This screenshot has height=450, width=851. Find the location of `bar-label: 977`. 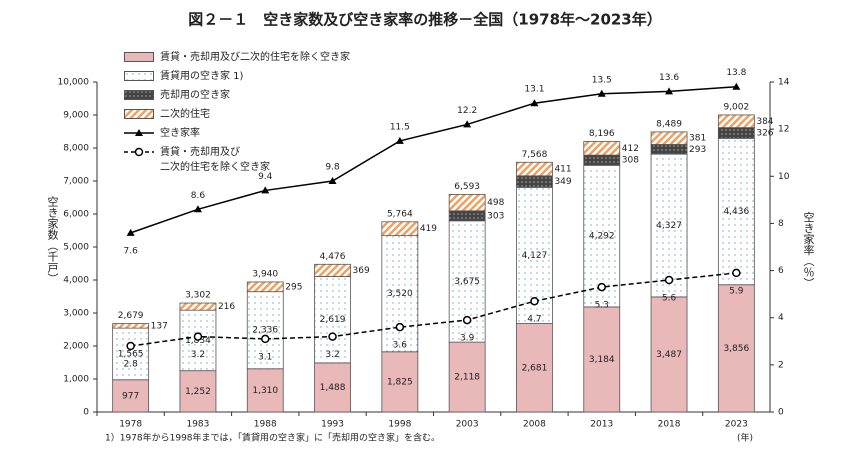

bar-label: 977 is located at coordinates (130, 396).